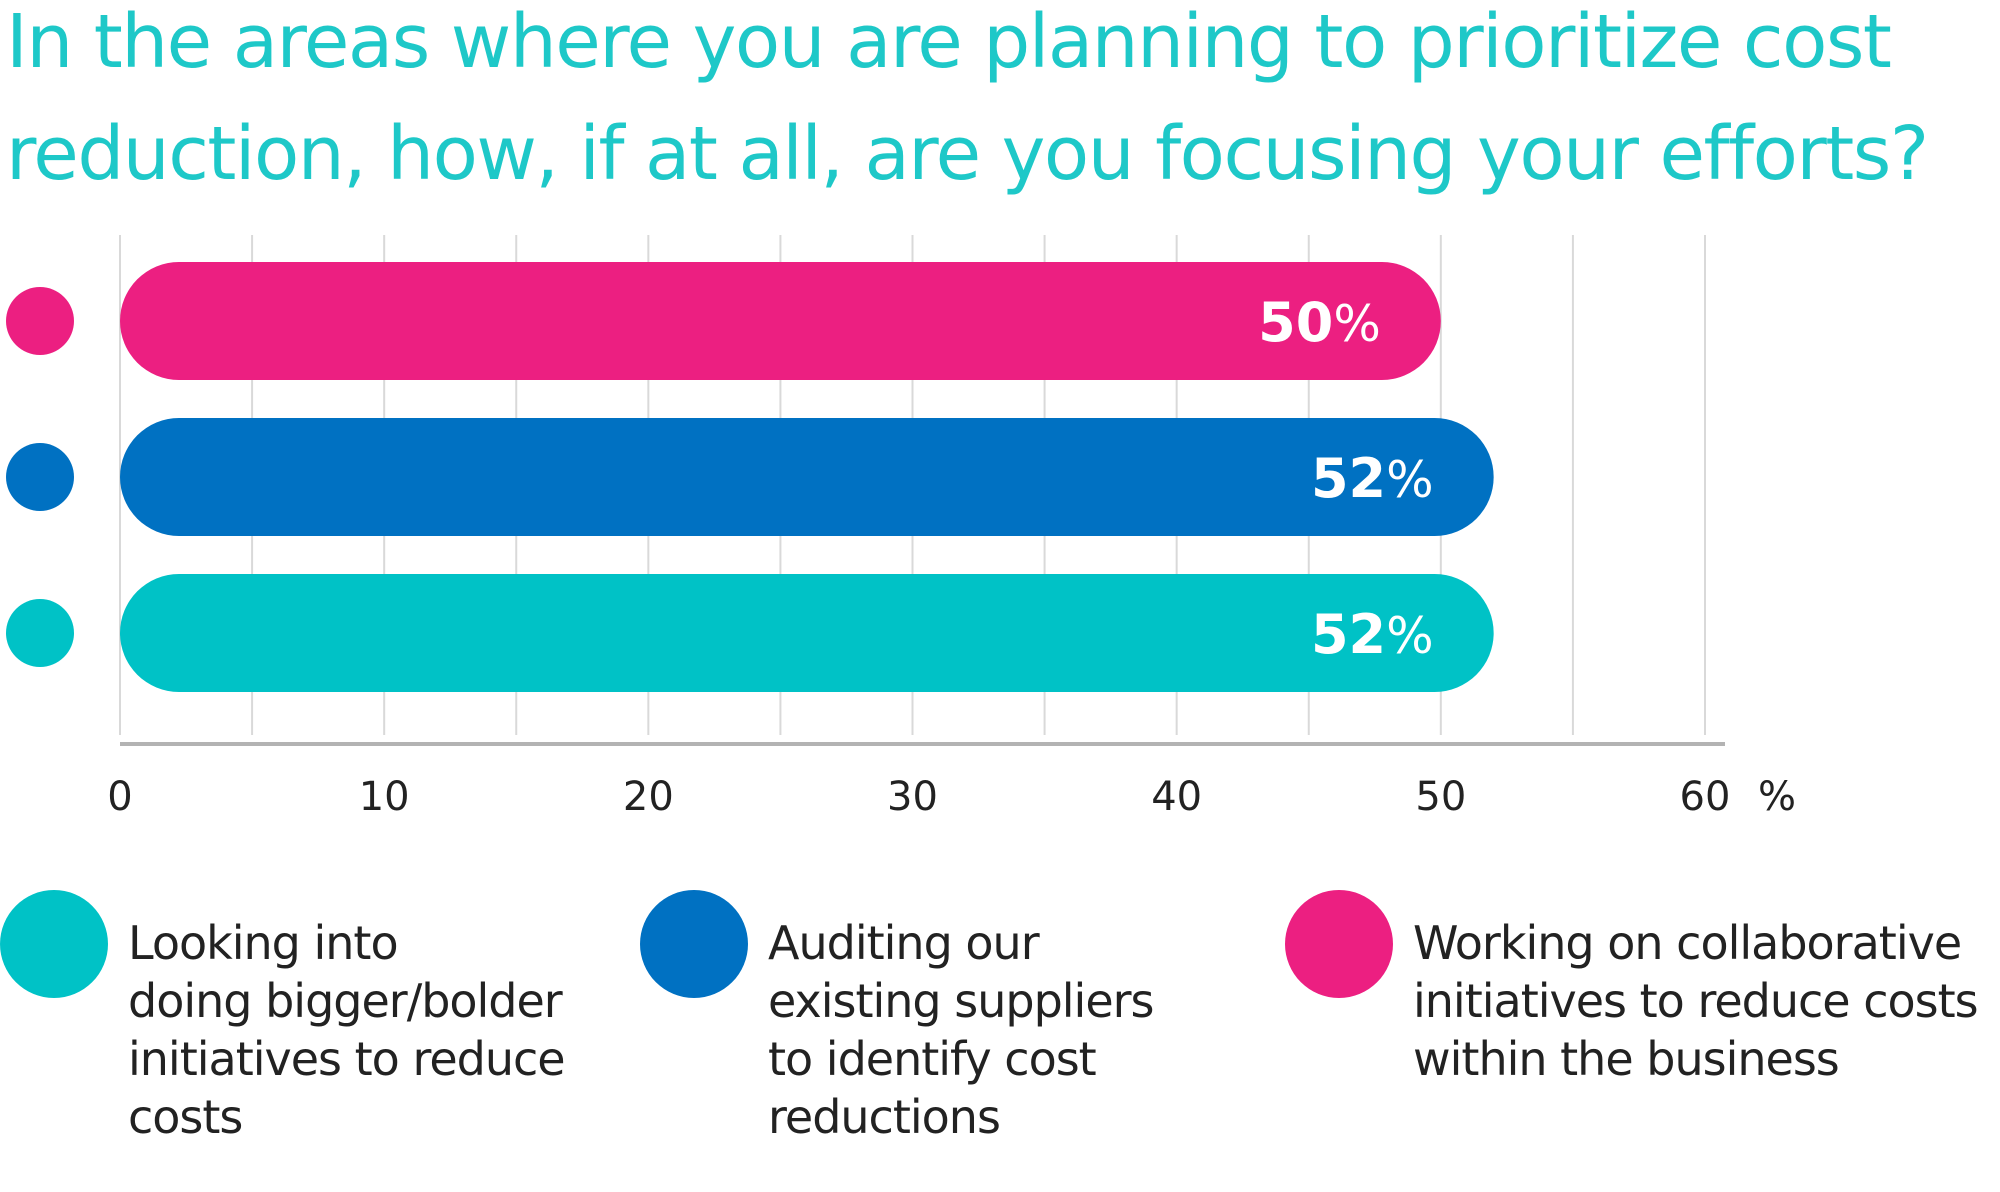  Describe the element at coordinates (1440, 797) in the screenshot. I see `x-tick-label: 50` at that location.